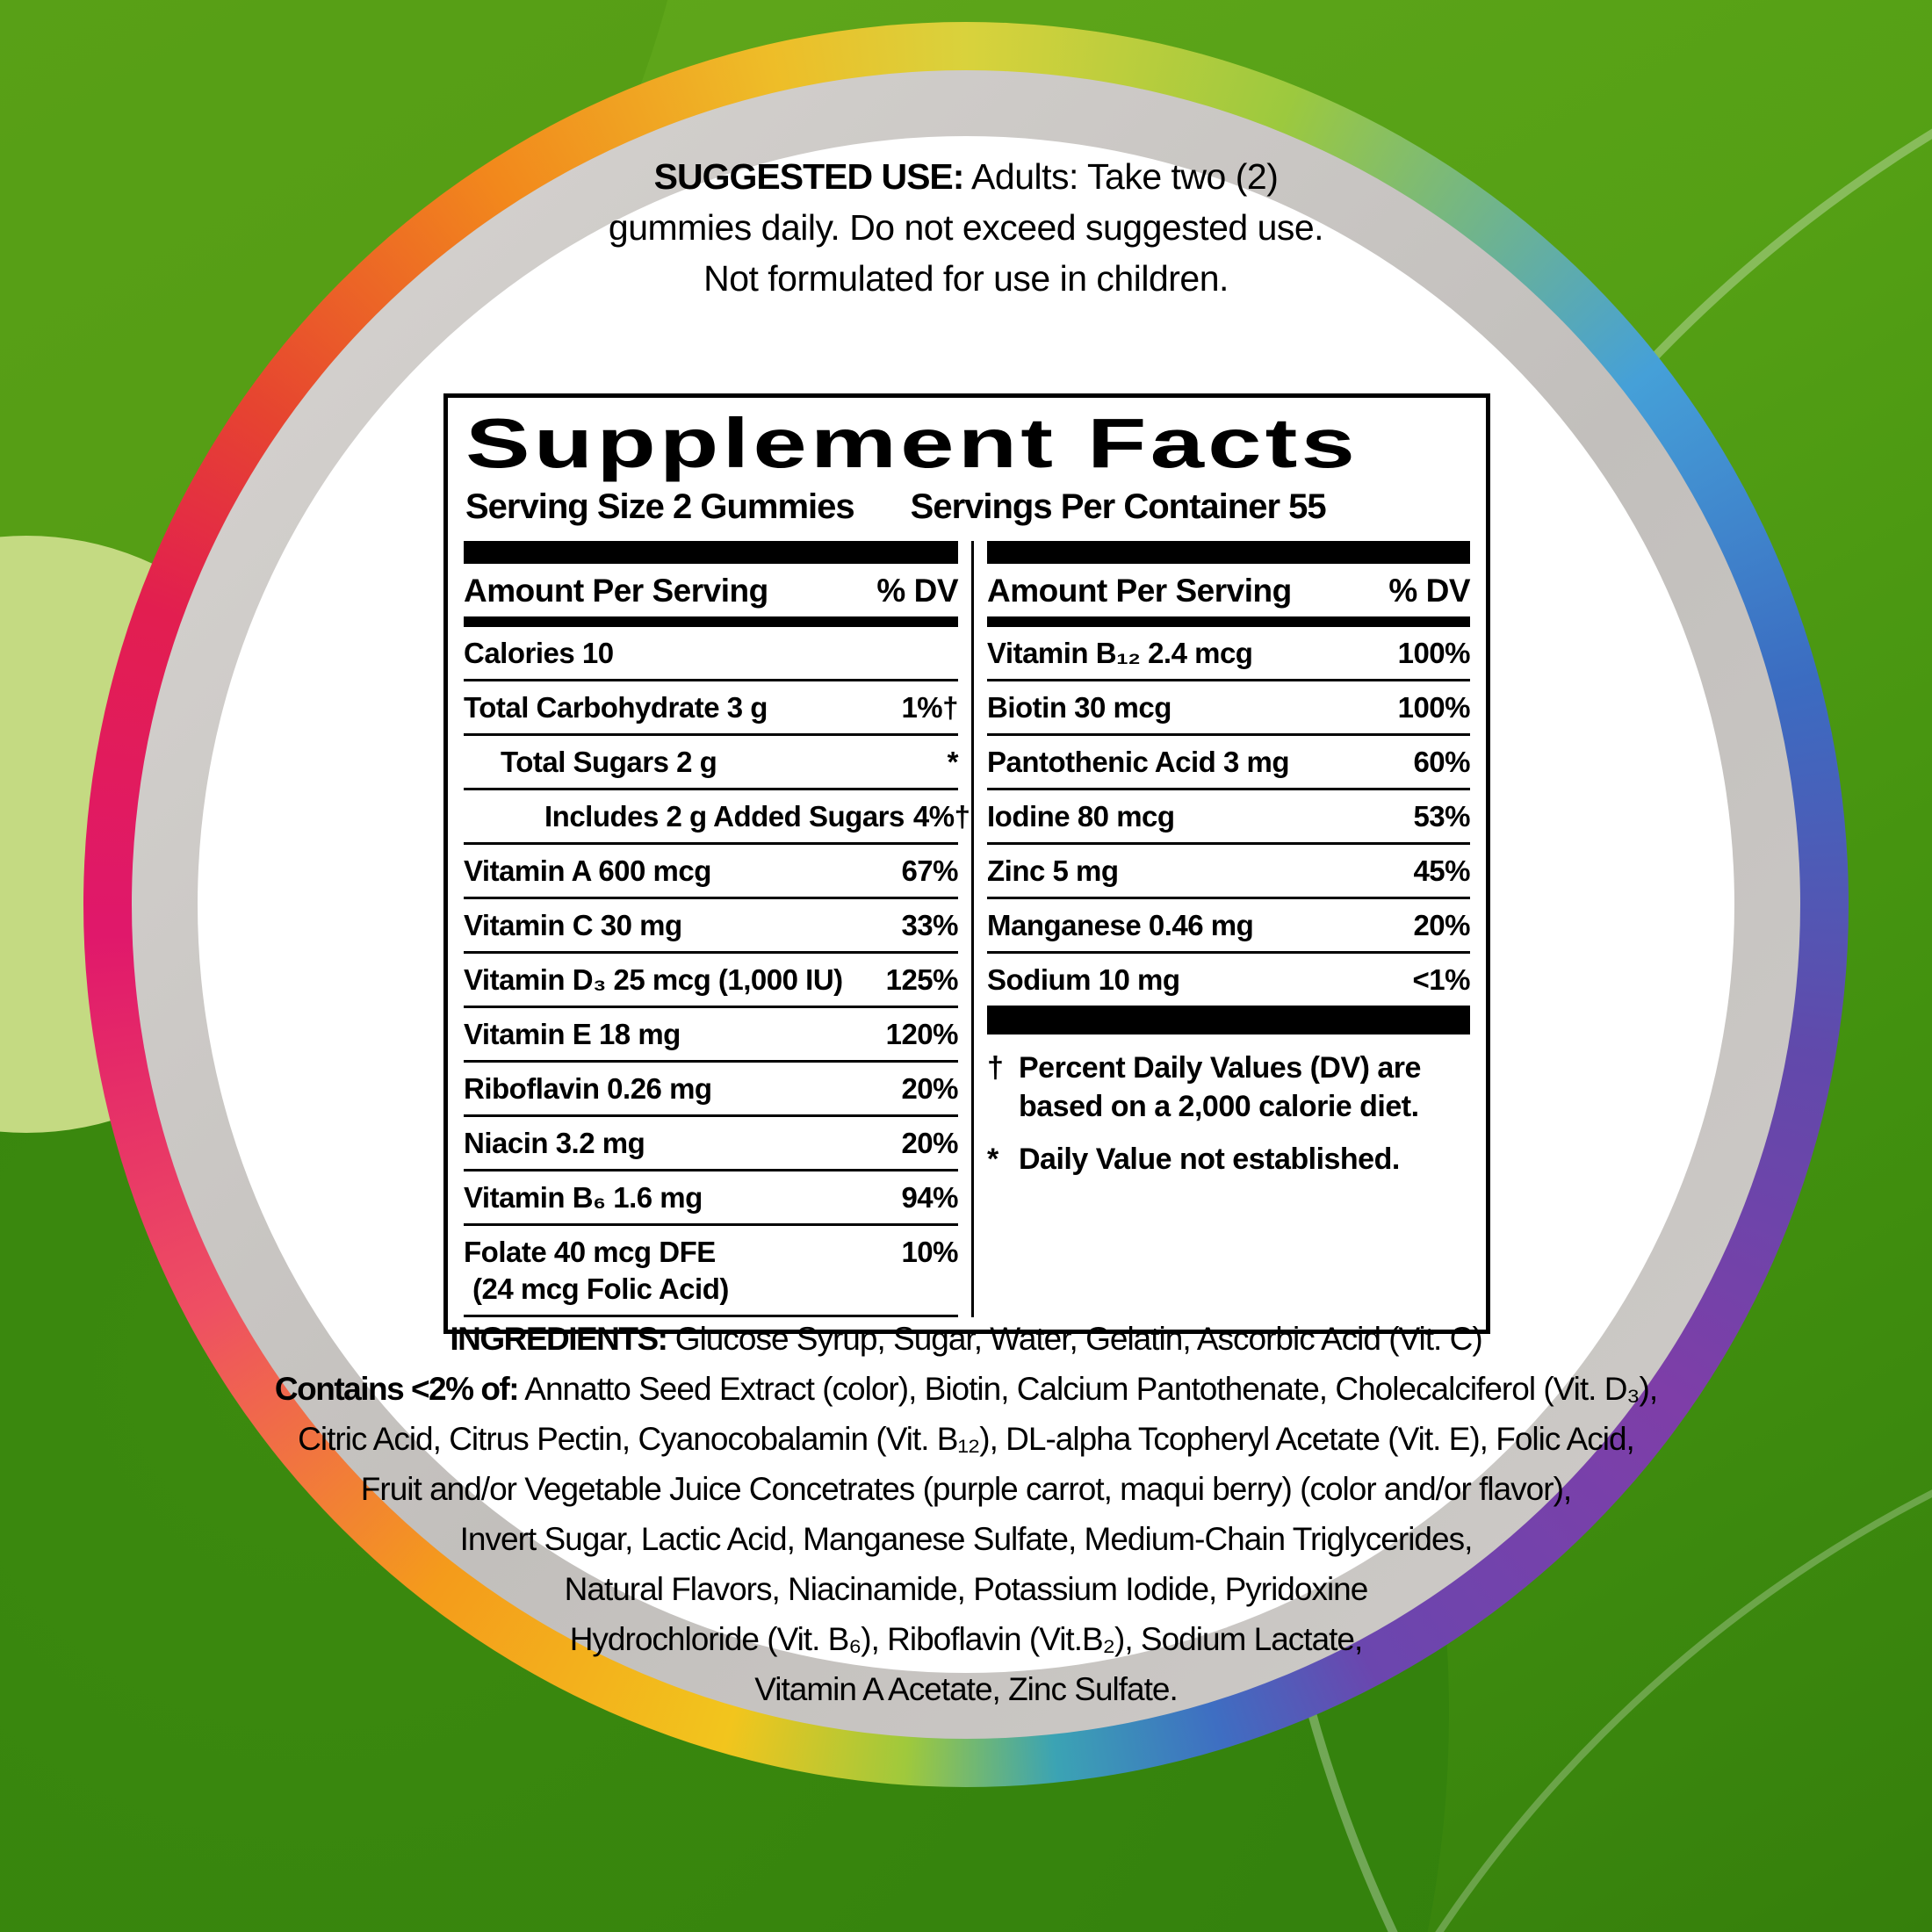 Image resolution: width=1932 pixels, height=1932 pixels. I want to click on footnote-symbol: †, so click(996, 1068).